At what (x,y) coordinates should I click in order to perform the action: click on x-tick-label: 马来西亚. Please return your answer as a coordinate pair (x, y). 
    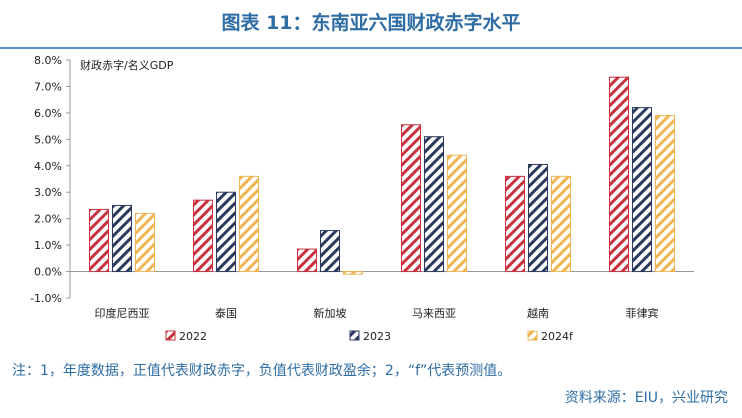
    Looking at the image, I should click on (434, 313).